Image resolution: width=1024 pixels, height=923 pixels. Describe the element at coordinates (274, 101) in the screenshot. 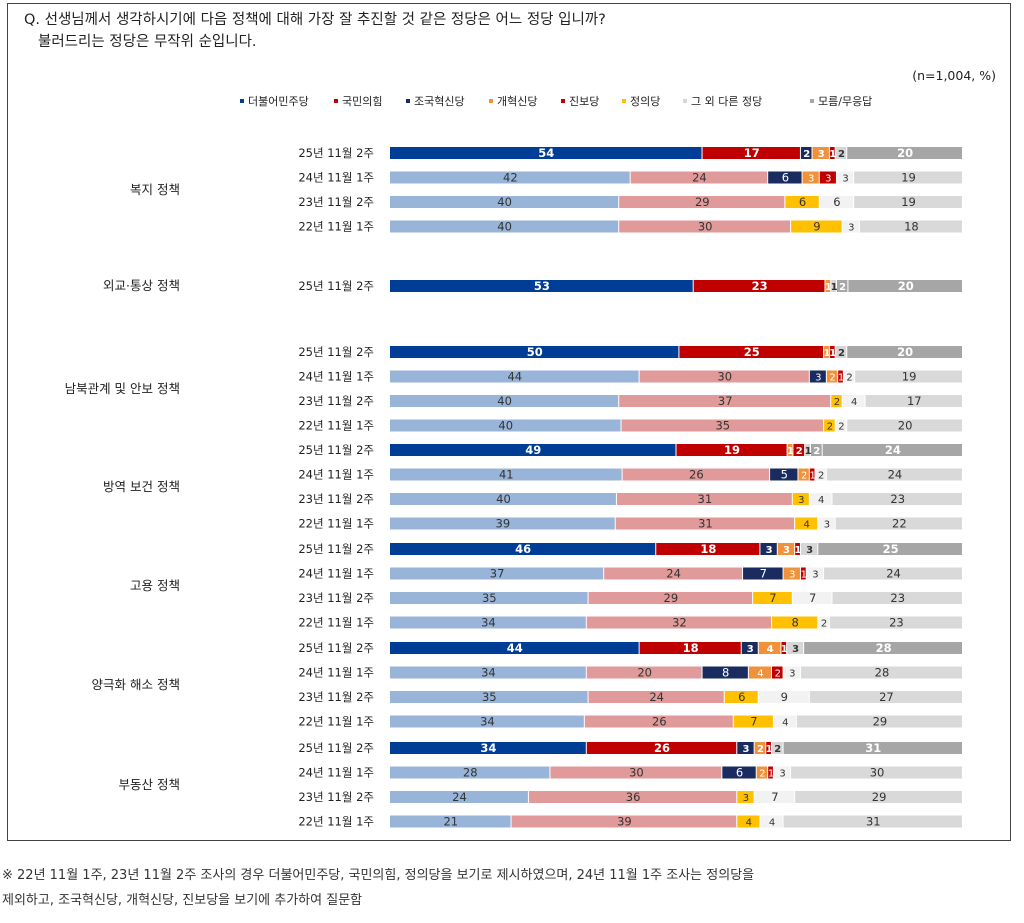

I see `legend-item: 더불어민주당` at that location.